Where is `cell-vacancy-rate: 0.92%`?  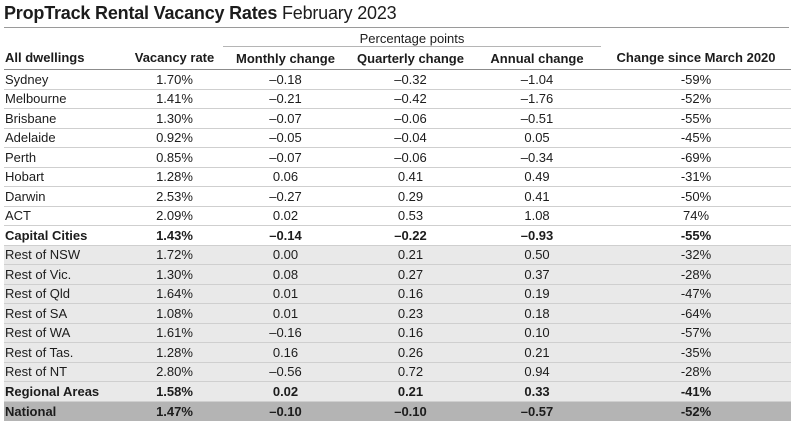 cell-vacancy-rate: 0.92% is located at coordinates (174, 138).